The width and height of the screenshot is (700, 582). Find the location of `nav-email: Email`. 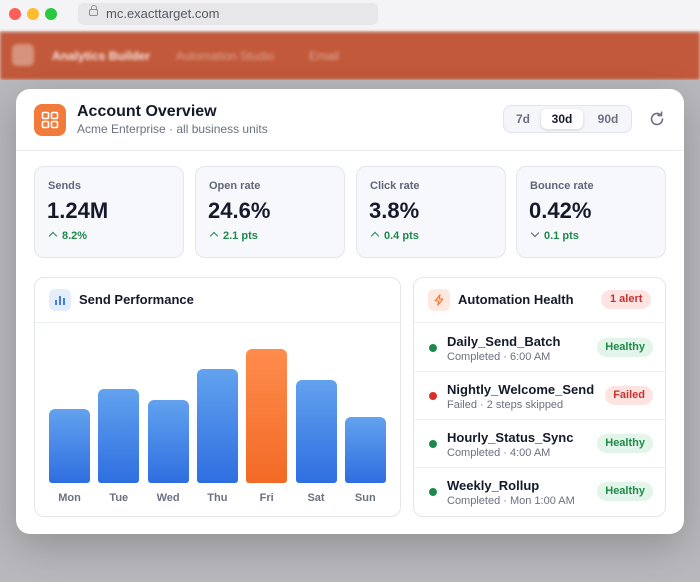

nav-email: Email is located at coordinates (324, 56).